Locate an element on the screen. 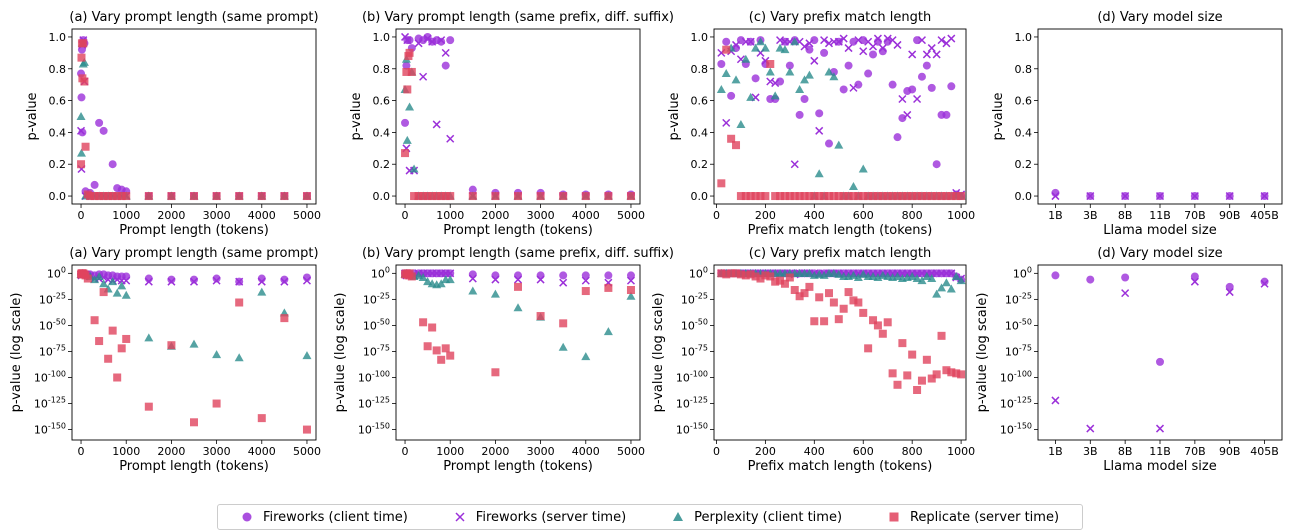  axes-frame is located at coordinates (840, 352).